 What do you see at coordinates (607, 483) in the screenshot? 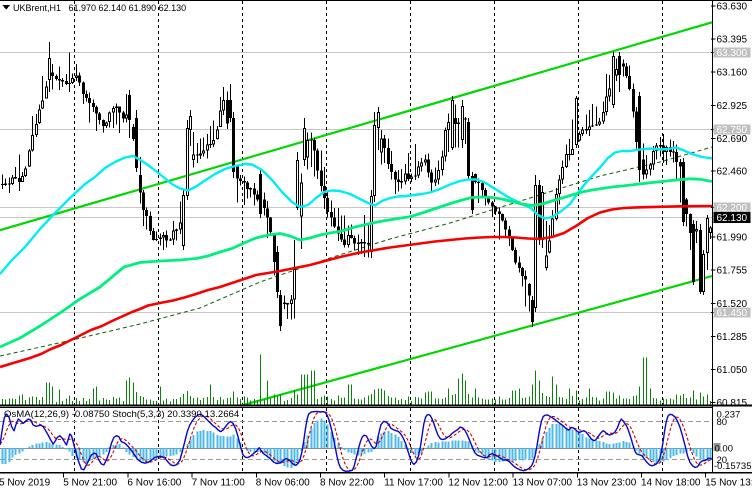
I see `svg-text: 13 Nov 23:00` at bounding box center [607, 483].